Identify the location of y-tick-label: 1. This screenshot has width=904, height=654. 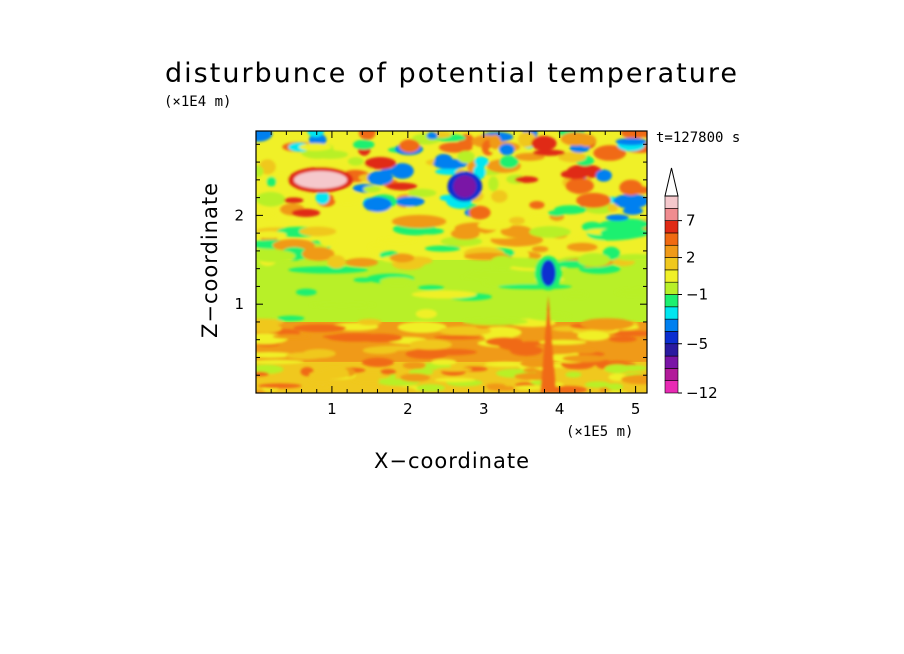
(239, 304).